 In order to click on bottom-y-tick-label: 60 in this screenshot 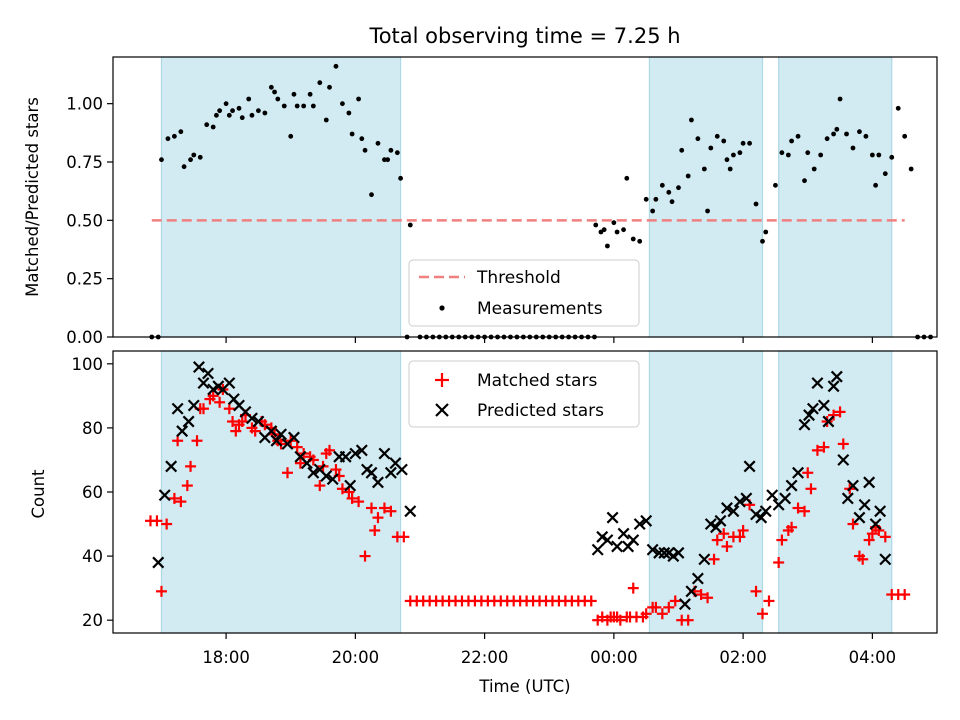, I will do `click(92, 492)`.